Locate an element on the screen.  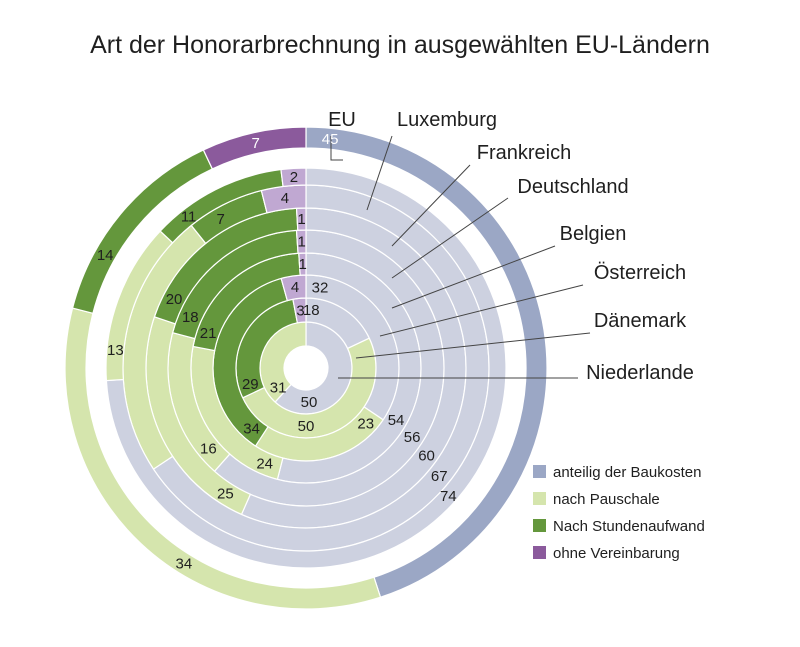
value-label-luxemburgouter-1: 13 is located at coordinates (115, 350).